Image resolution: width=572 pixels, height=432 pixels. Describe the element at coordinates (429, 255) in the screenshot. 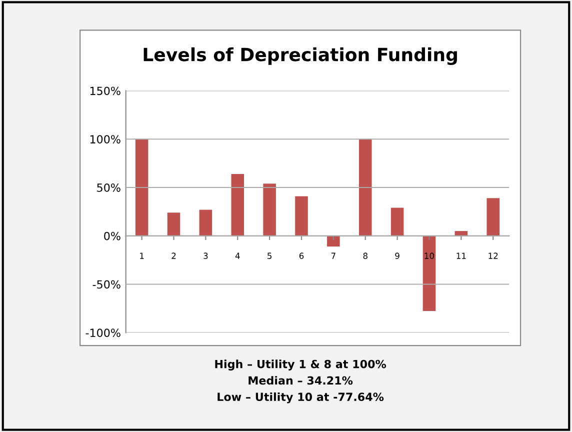

I see `x-tick-label: 10` at that location.